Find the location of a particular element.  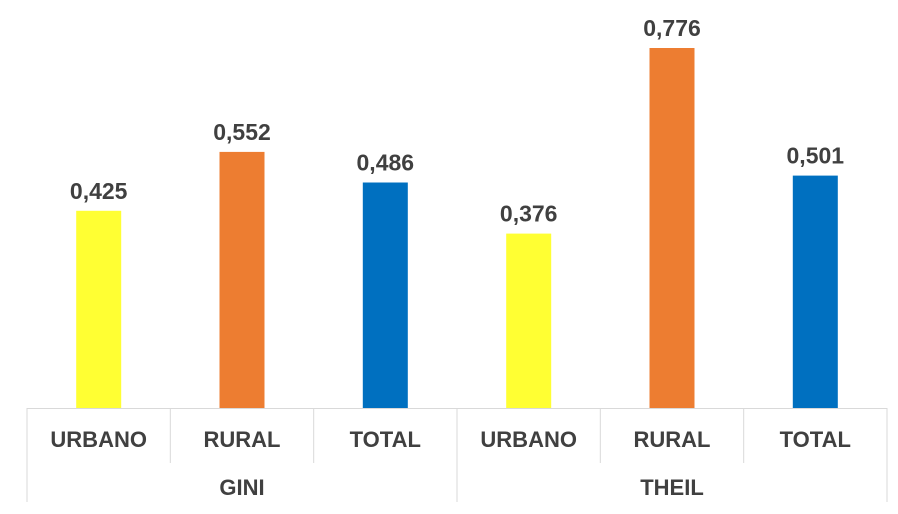

category-label-theil-urbano: URBANO is located at coordinates (528, 439).